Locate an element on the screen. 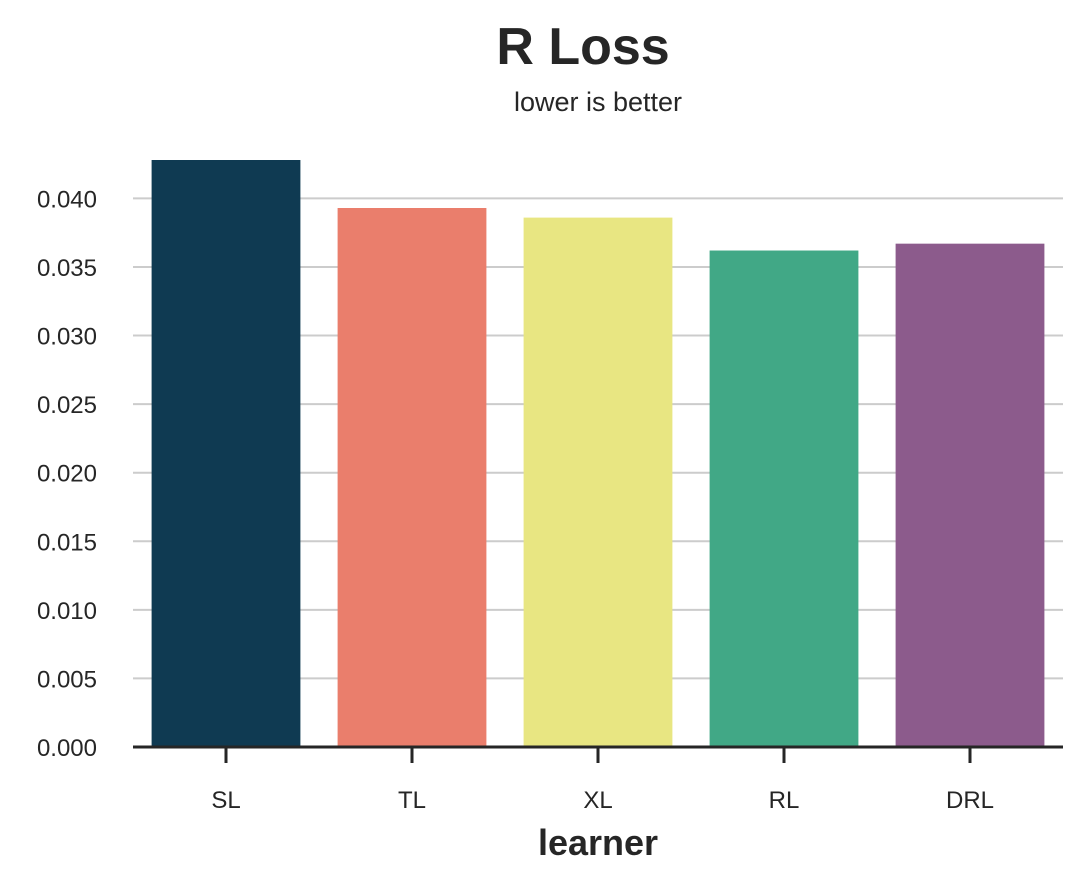 The width and height of the screenshot is (1082, 889). y-tick-label: 0.010 is located at coordinates (67, 611).